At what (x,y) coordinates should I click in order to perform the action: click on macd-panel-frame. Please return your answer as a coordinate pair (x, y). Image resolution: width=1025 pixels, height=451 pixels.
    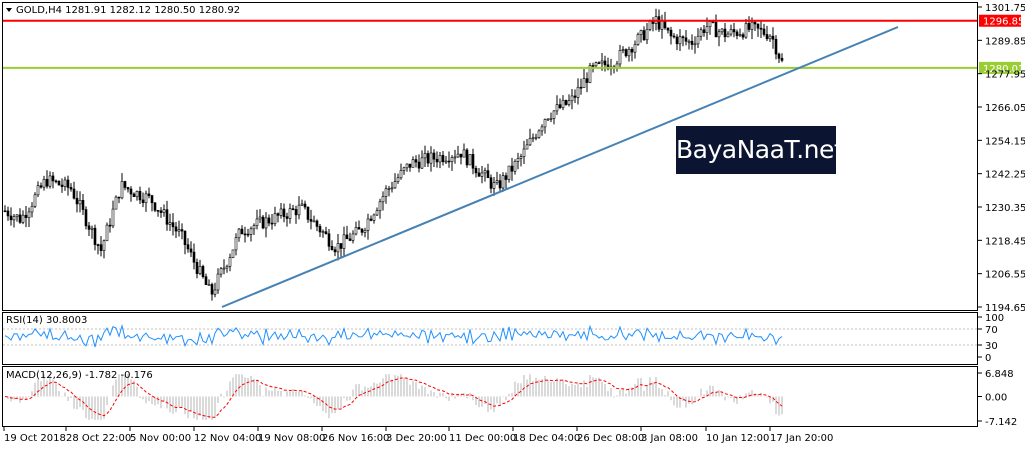
    Looking at the image, I should click on (490, 396).